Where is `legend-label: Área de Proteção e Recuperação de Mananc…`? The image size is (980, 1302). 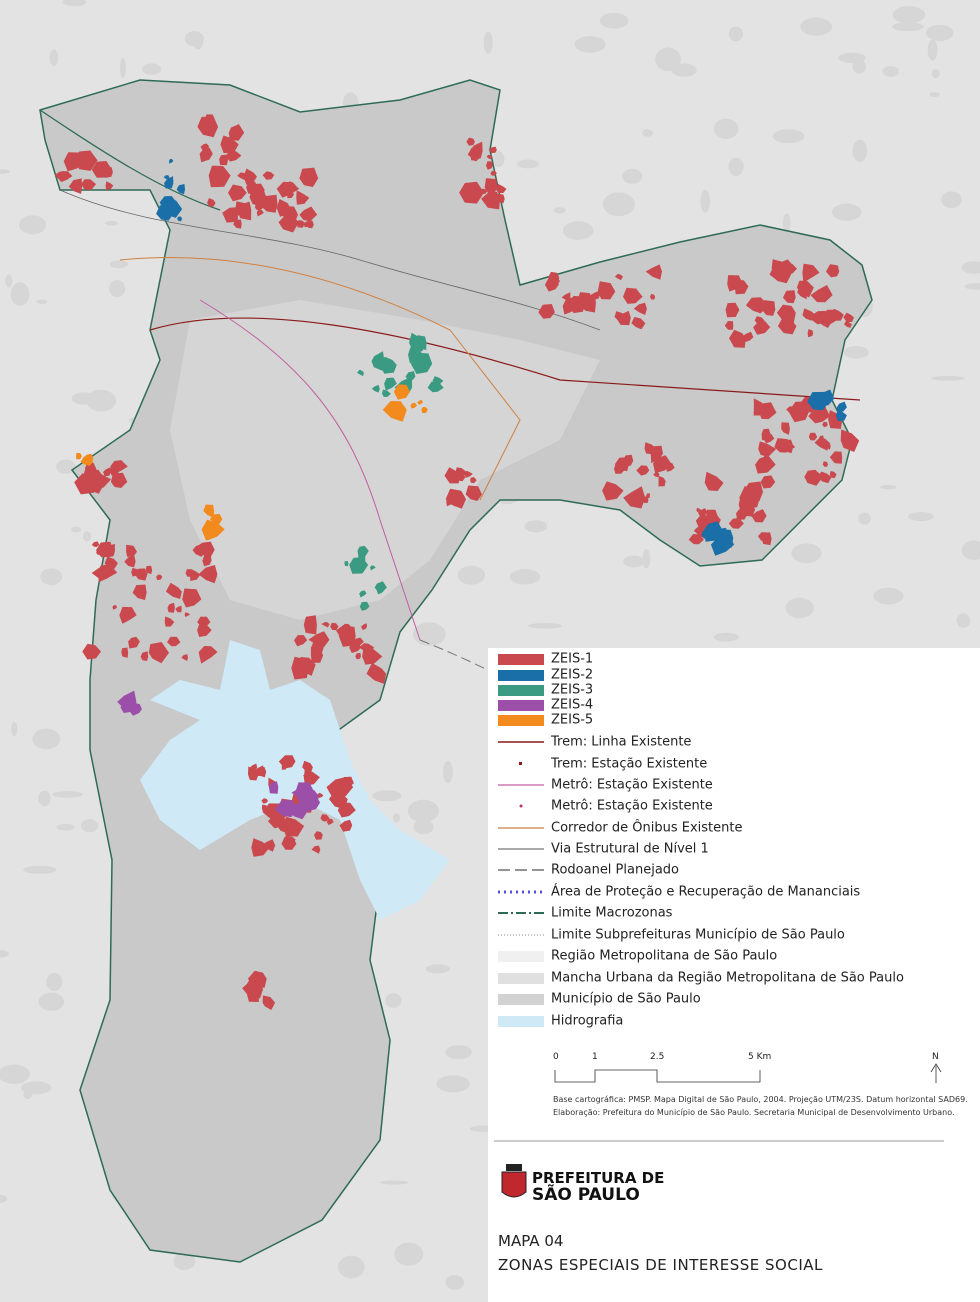 legend-label: Área de Proteção e Recuperação de Mananc… is located at coordinates (705, 892).